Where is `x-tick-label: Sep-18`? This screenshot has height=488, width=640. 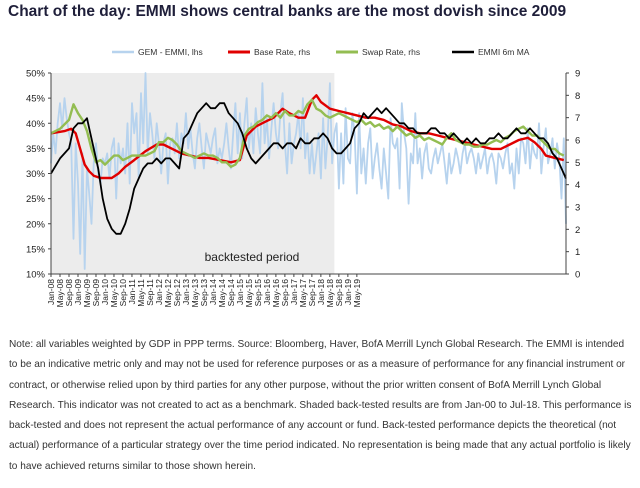 x-tick-label: Sep-18 is located at coordinates (339, 293).